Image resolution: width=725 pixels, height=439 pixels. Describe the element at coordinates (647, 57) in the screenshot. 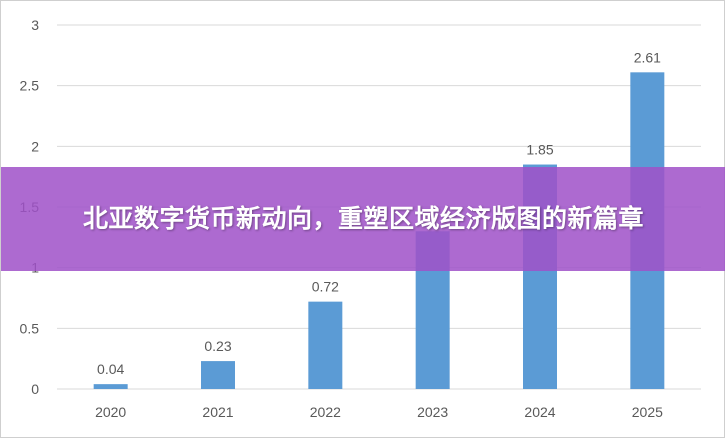

I see `data-label: 2.61` at that location.